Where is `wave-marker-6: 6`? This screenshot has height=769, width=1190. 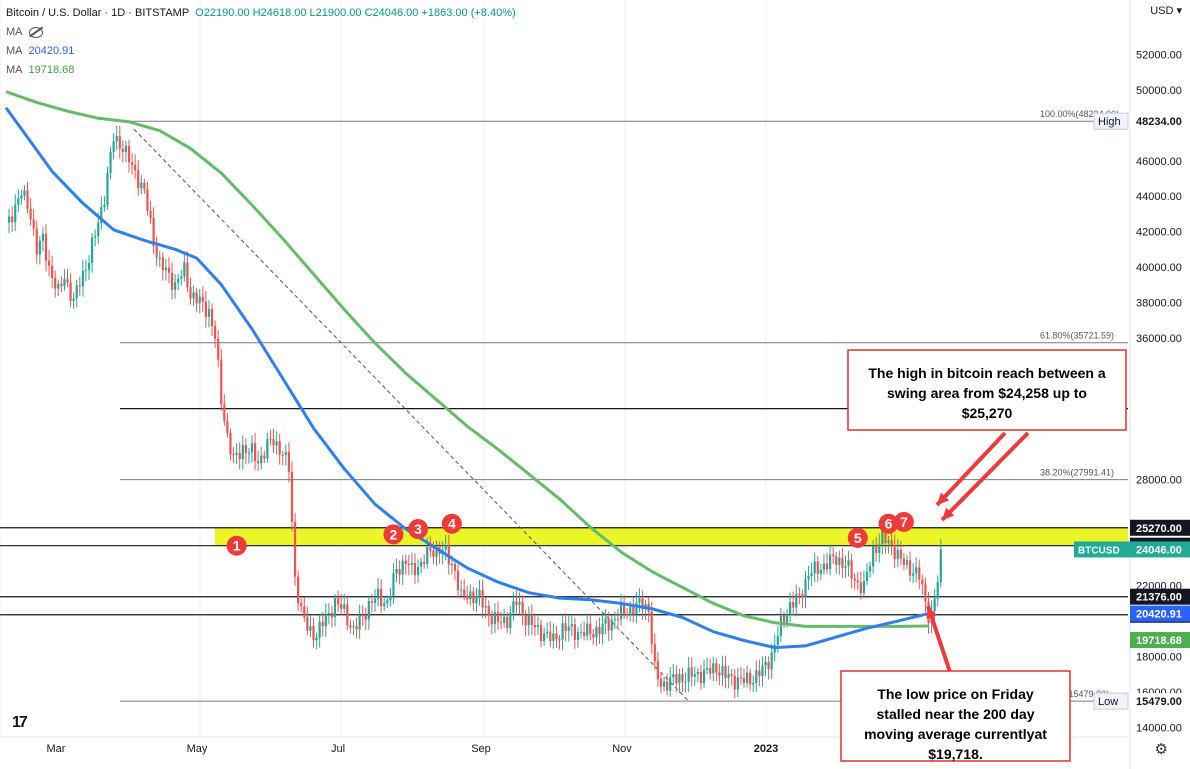
wave-marker-6: 6 is located at coordinates (888, 523).